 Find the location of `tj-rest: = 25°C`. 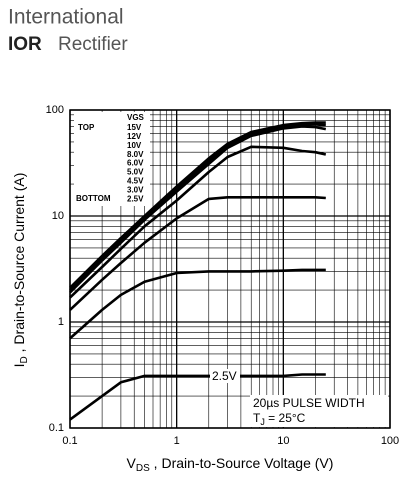

tj-rest: = 25°C is located at coordinates (285, 418).